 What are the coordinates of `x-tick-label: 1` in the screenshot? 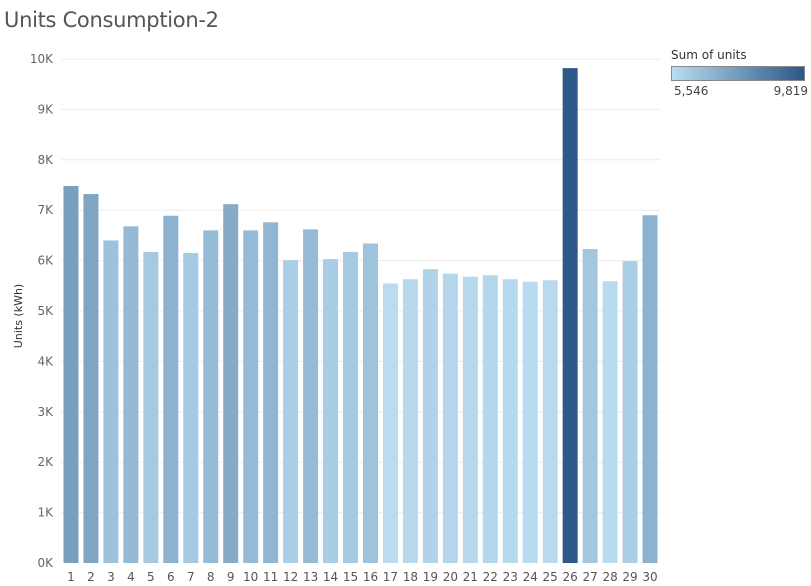 It's located at (71, 577).